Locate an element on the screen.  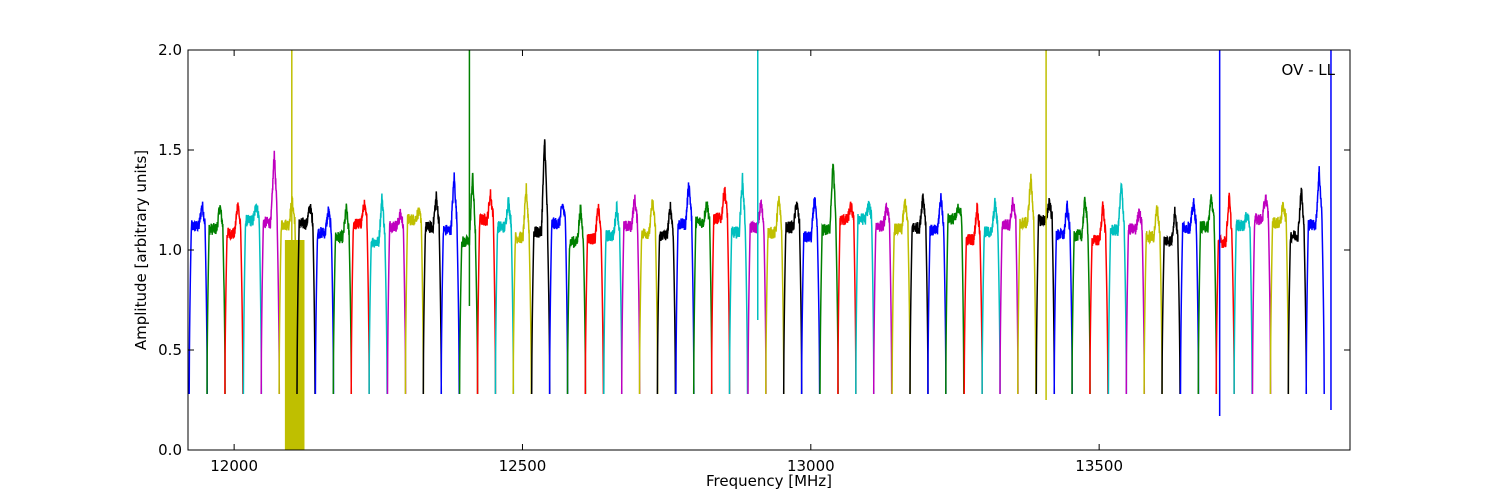
x-axis-label: Frequency [MHz] is located at coordinates (769, 481).